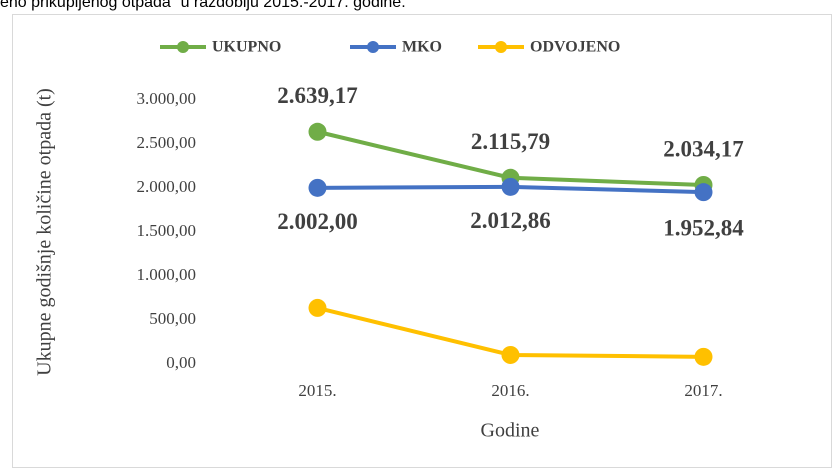  I want to click on data-label: 2.012,86, so click(510, 220).